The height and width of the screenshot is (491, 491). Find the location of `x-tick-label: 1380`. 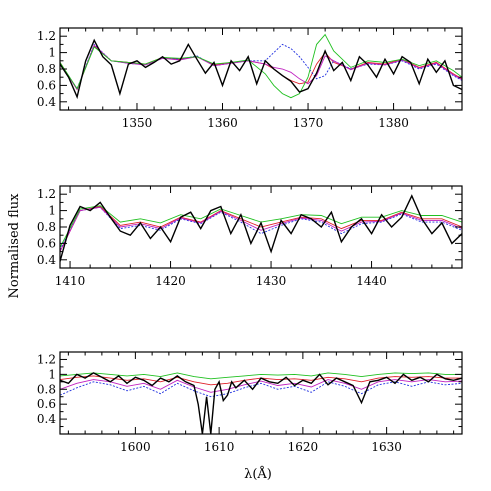

x-tick-label: 1380 is located at coordinates (393, 123).